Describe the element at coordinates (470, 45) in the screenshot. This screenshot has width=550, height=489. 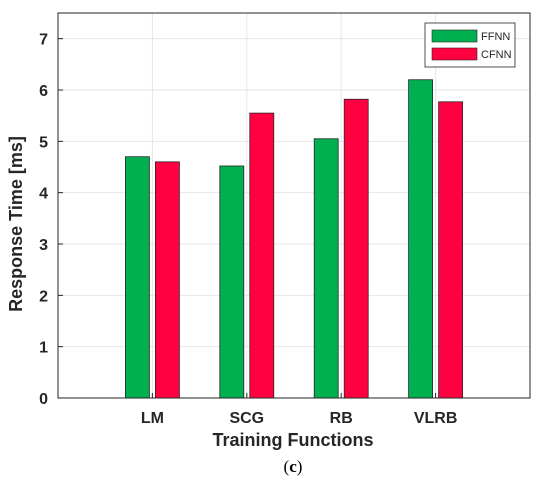
I see `legend: FFNN CFNN` at that location.